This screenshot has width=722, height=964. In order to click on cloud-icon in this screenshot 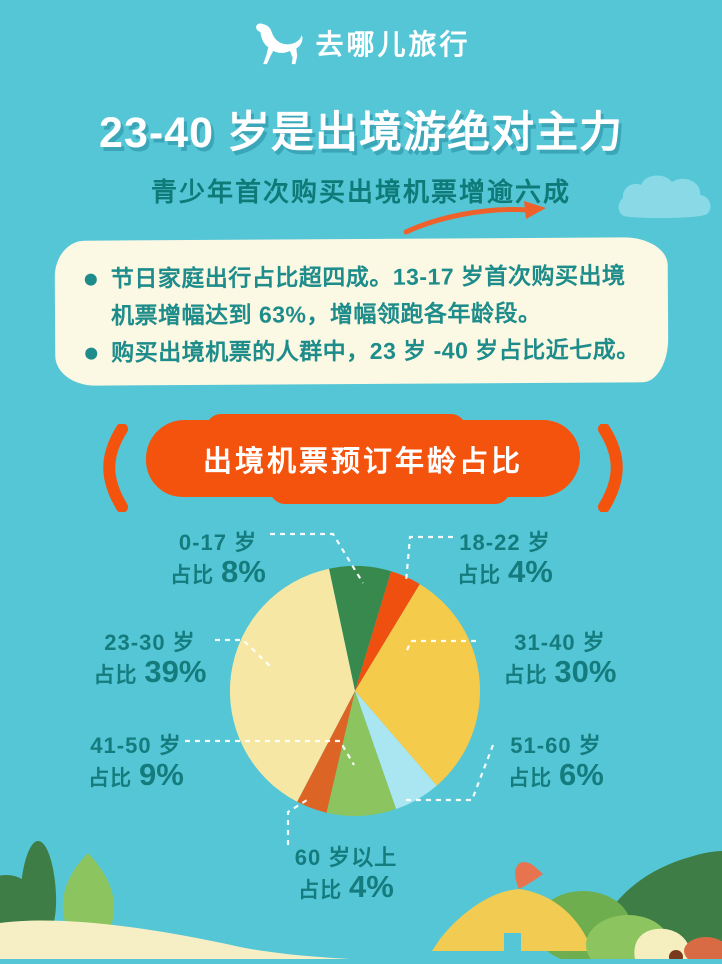, I will do `click(666, 198)`.